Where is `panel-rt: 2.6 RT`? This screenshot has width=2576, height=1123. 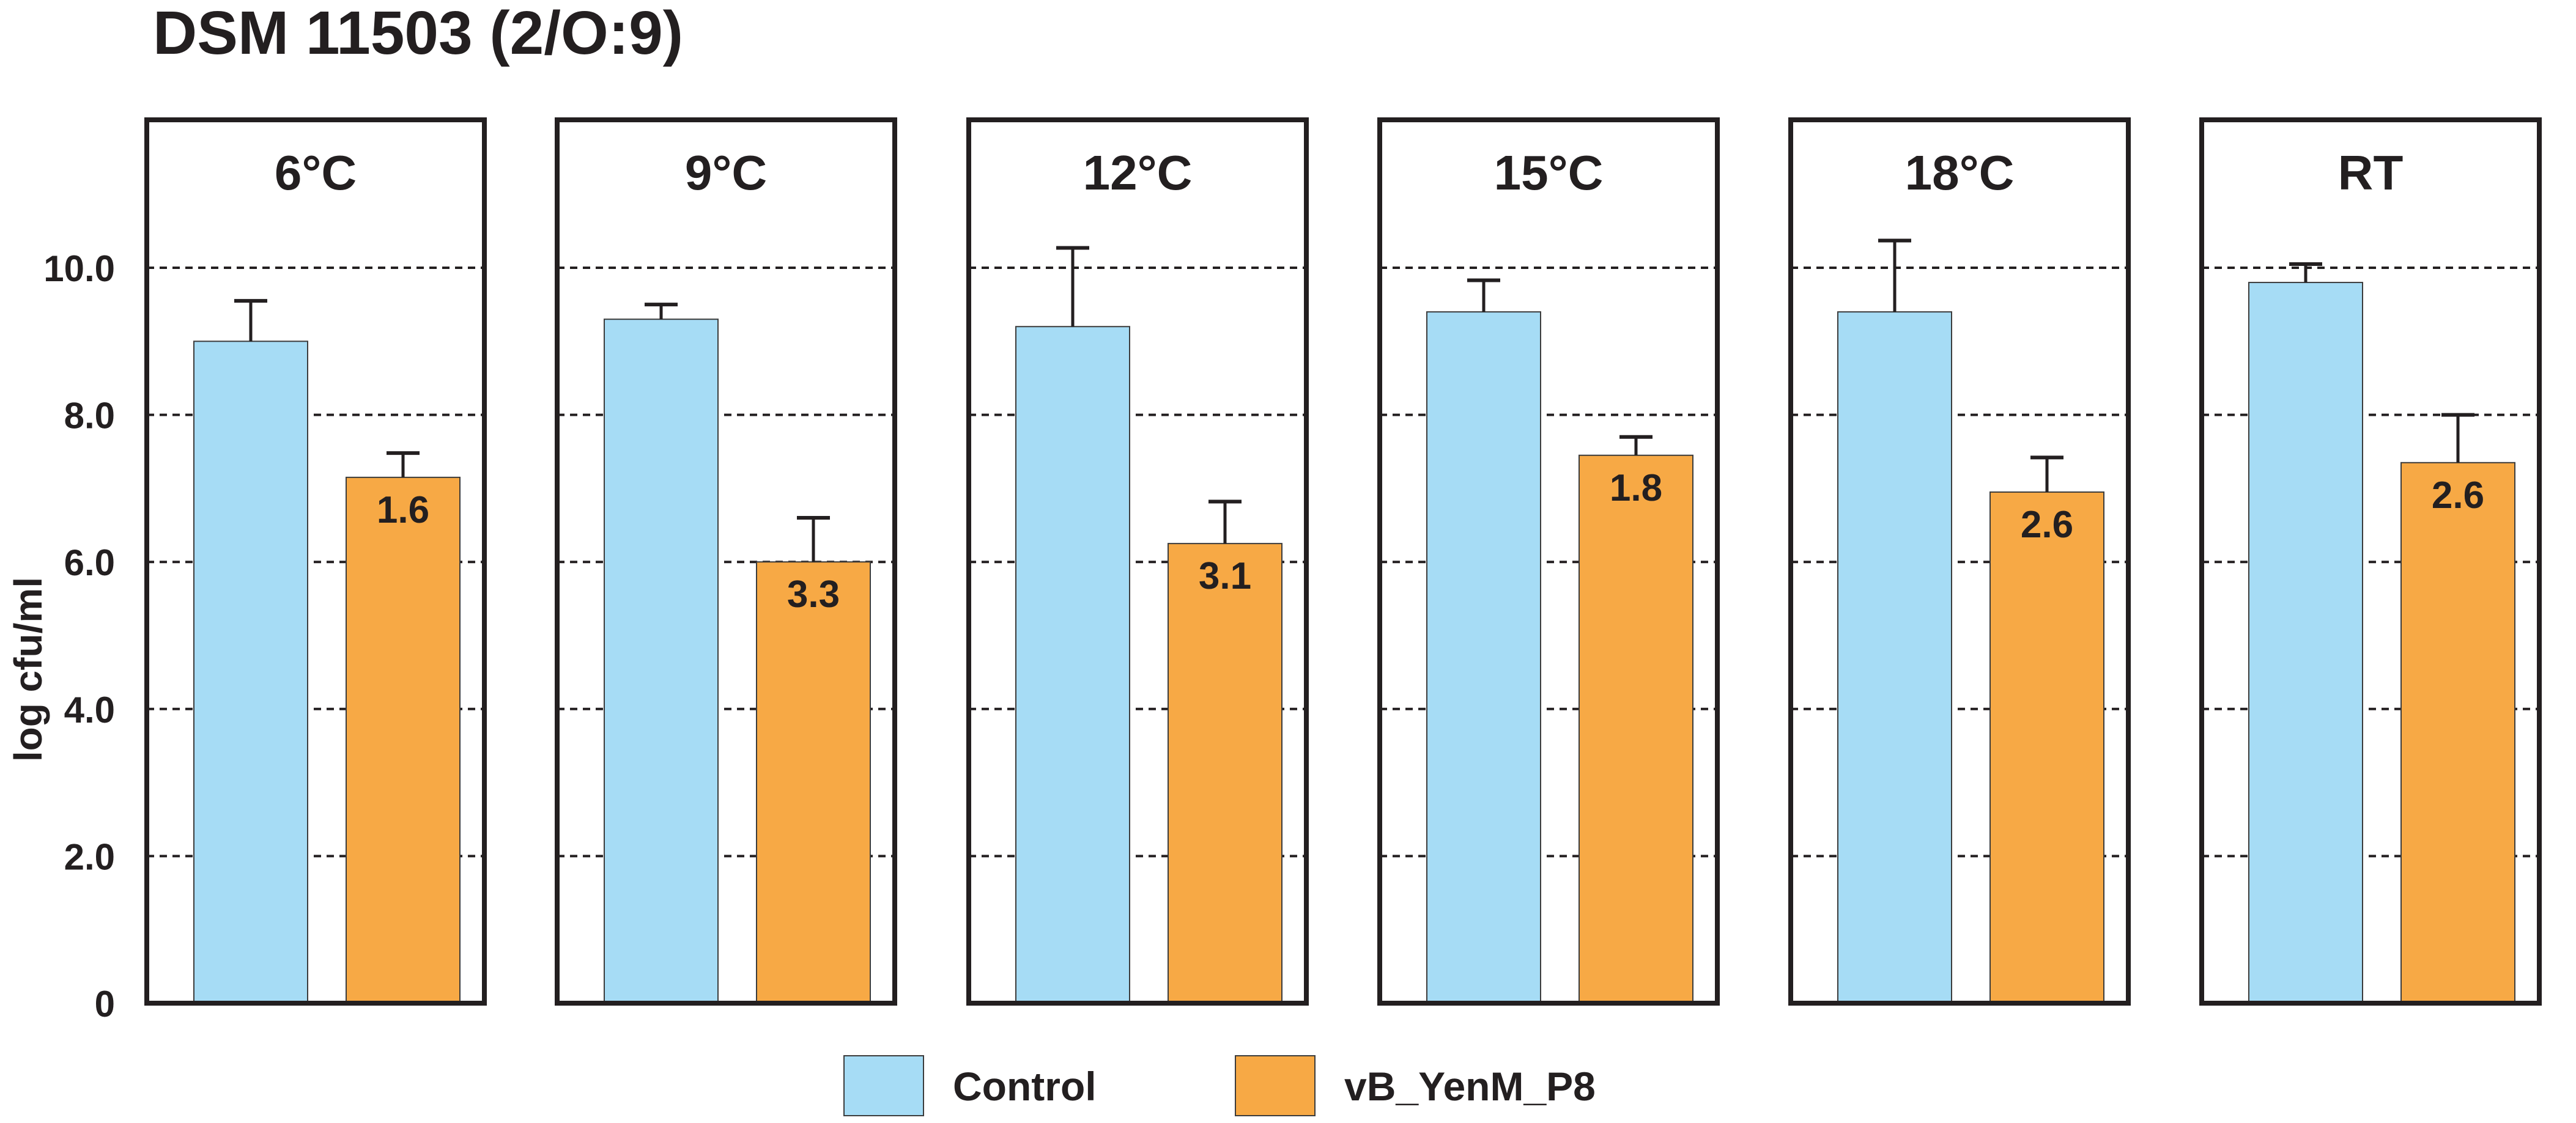 panel-rt: 2.6 RT is located at coordinates (2370, 561).